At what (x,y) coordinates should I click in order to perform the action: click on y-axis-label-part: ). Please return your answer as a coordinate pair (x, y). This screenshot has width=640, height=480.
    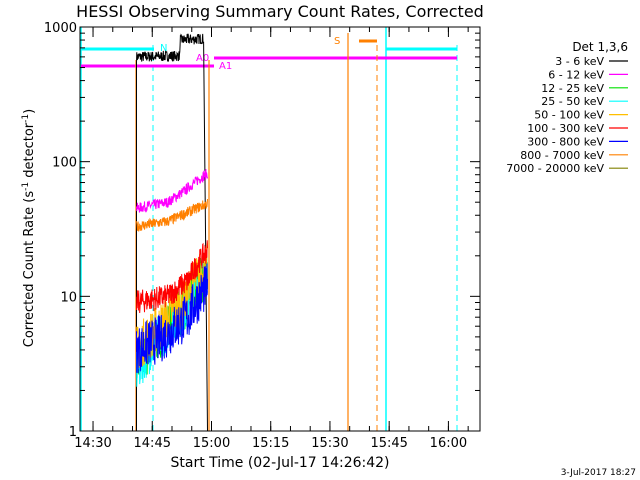
    Looking at the image, I should click on (29, 111).